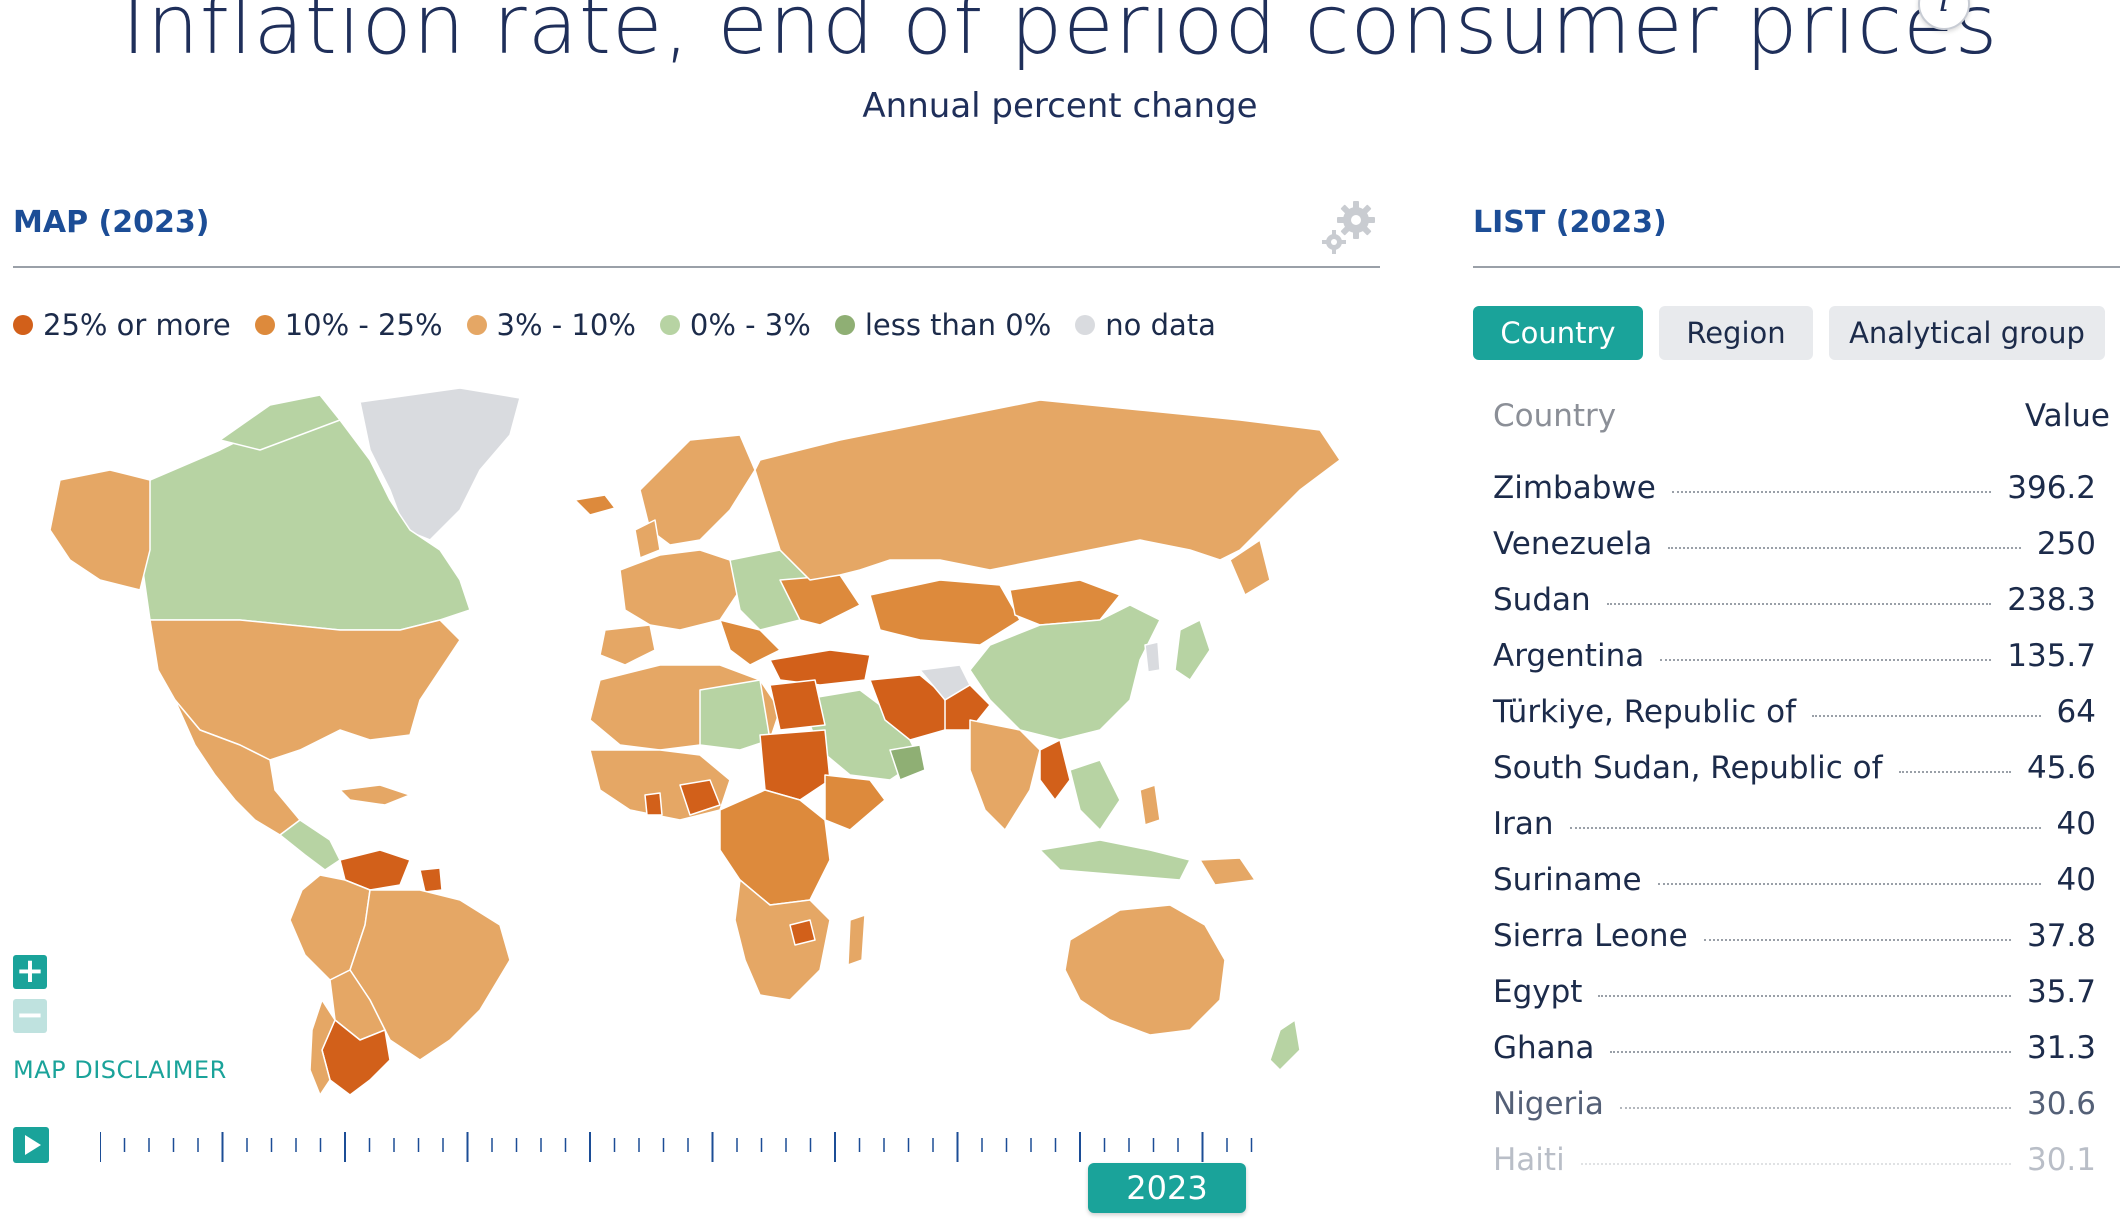 The height and width of the screenshot is (1223, 2120). I want to click on region-southeast-asia, so click(1095, 795).